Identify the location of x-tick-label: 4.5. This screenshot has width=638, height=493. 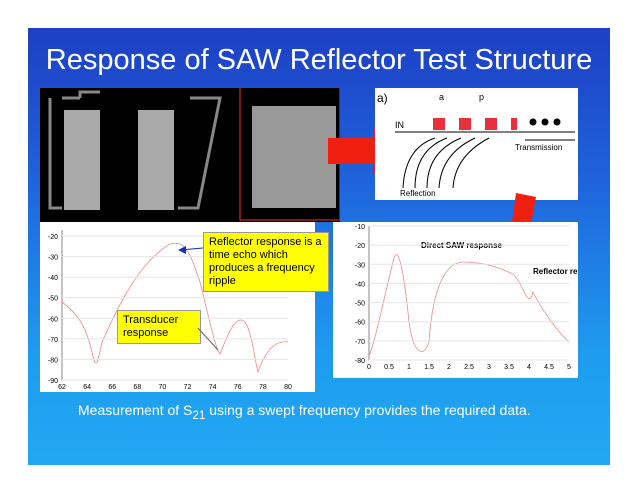
(549, 367).